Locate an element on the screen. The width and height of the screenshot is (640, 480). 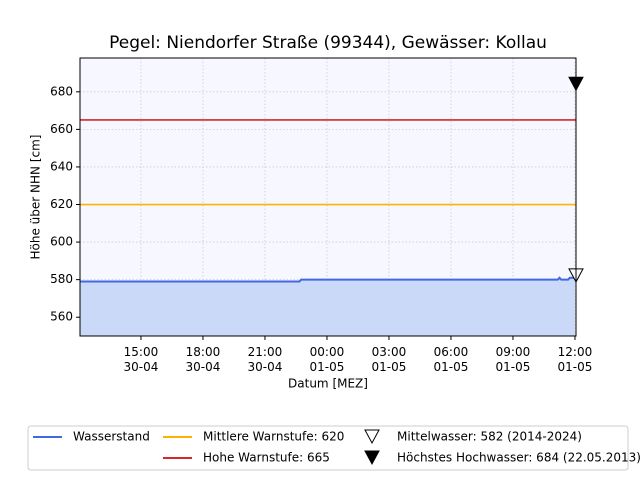
y-axis-label: Höhe über NHN [cm] is located at coordinates (36, 197).